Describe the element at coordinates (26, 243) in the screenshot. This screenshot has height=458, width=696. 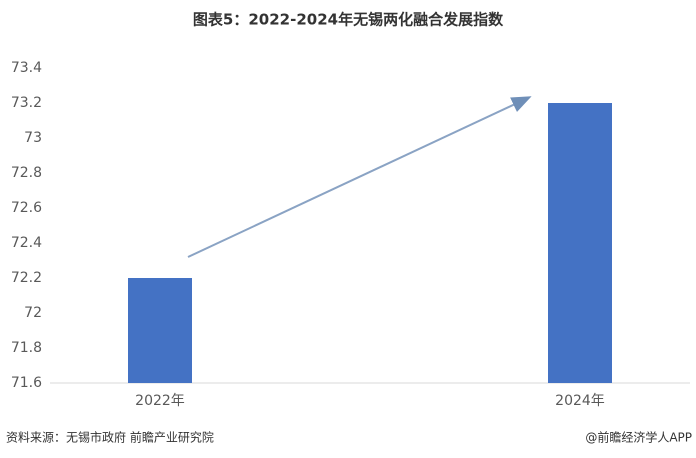
I see `y-tick-label: 72.4` at that location.